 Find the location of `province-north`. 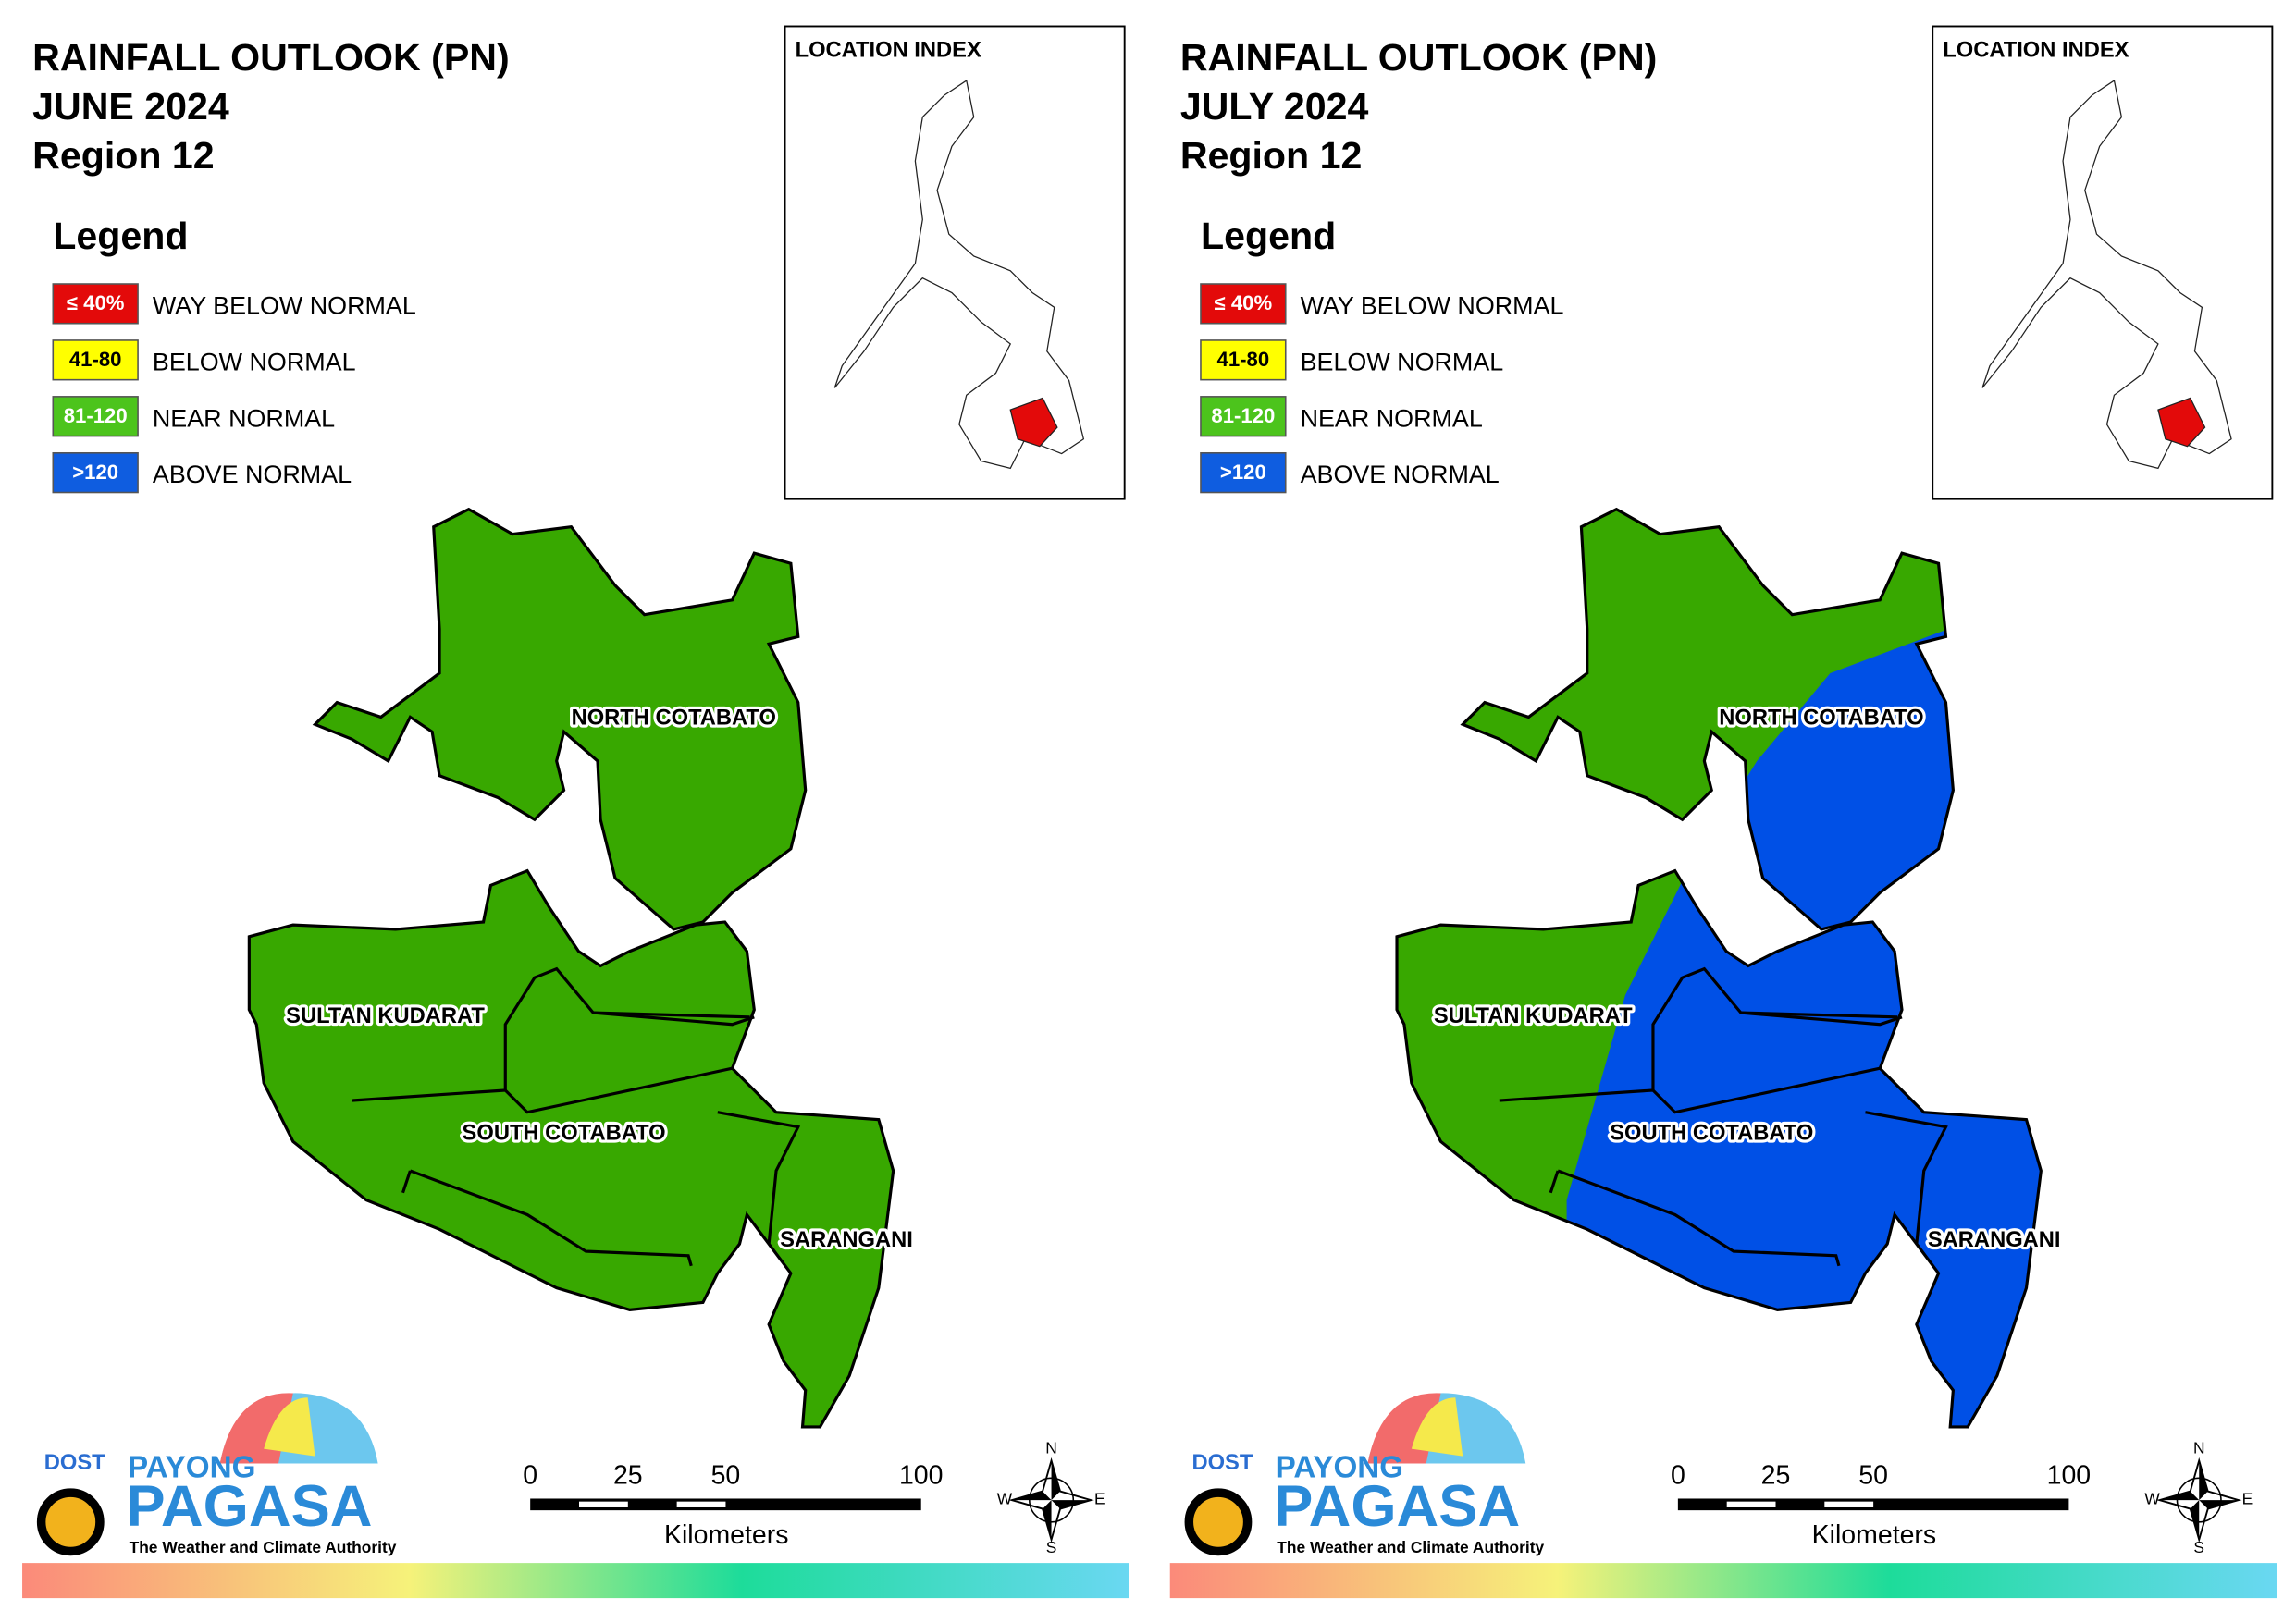

province-north is located at coordinates (560, 719).